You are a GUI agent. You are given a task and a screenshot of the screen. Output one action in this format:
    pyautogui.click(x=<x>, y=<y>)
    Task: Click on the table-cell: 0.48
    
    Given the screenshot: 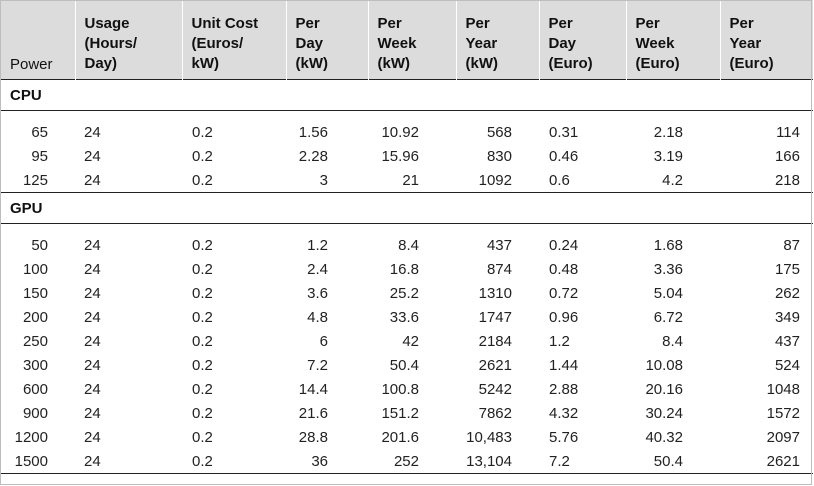 What is the action you would take?
    pyautogui.click(x=564, y=269)
    